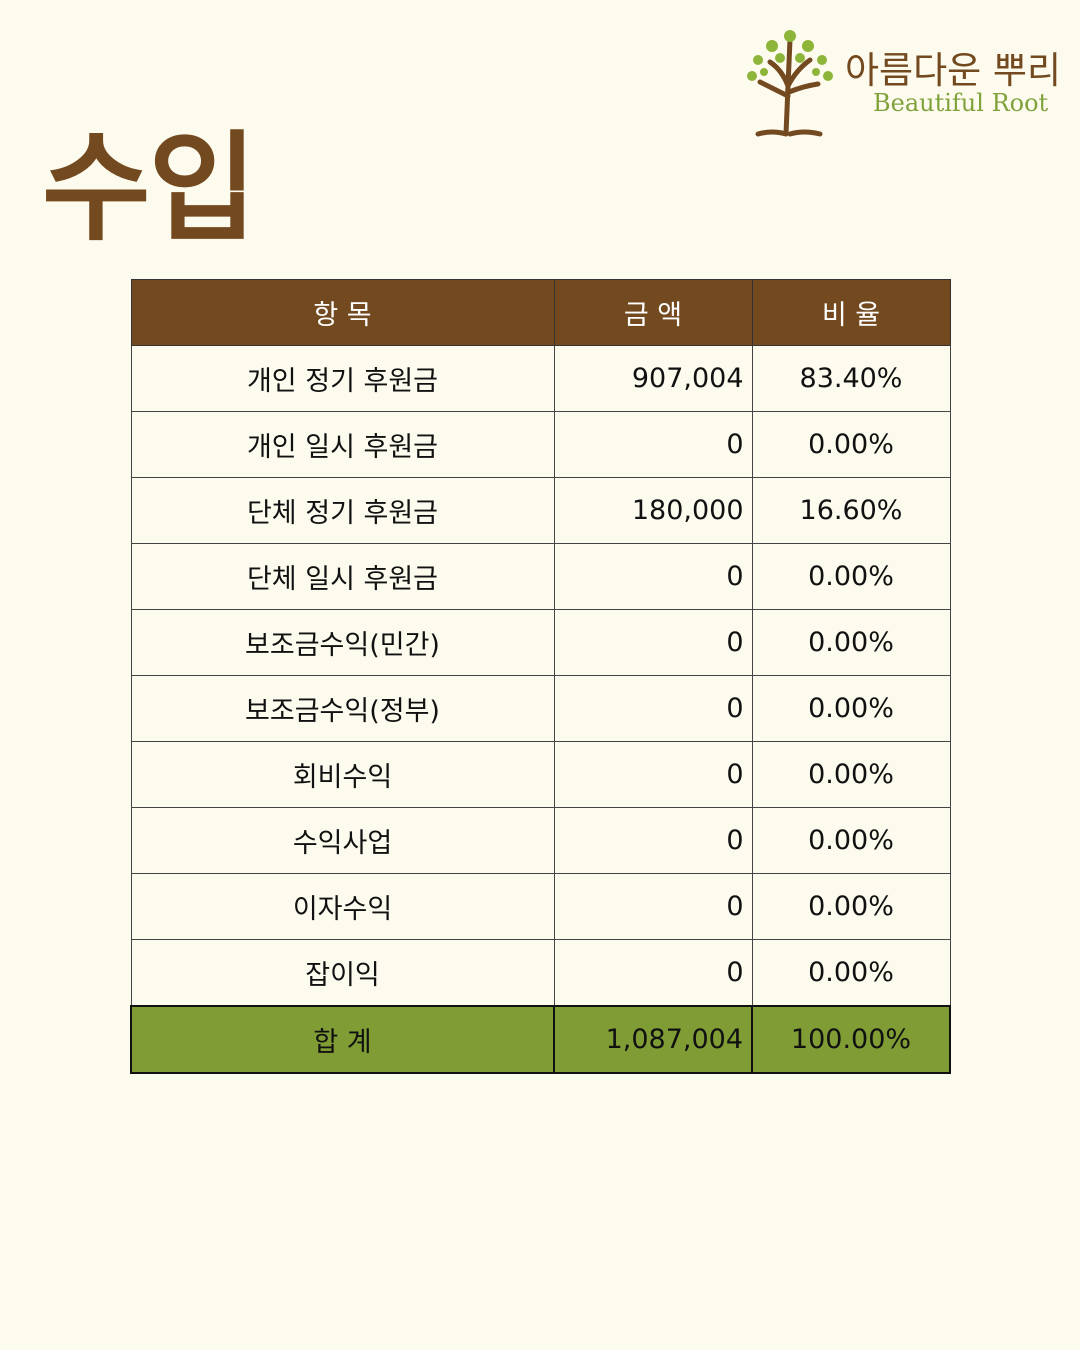 This screenshot has width=1080, height=1350. Describe the element at coordinates (342, 774) in the screenshot. I see `item-cell: 회비수익` at that location.